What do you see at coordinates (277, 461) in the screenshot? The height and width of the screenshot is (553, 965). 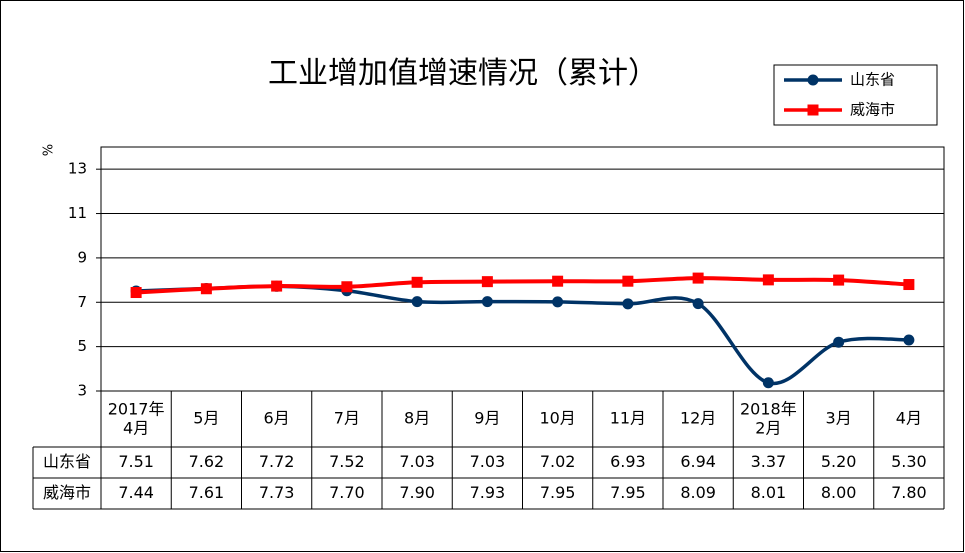 I see `table-value: 7.72` at bounding box center [277, 461].